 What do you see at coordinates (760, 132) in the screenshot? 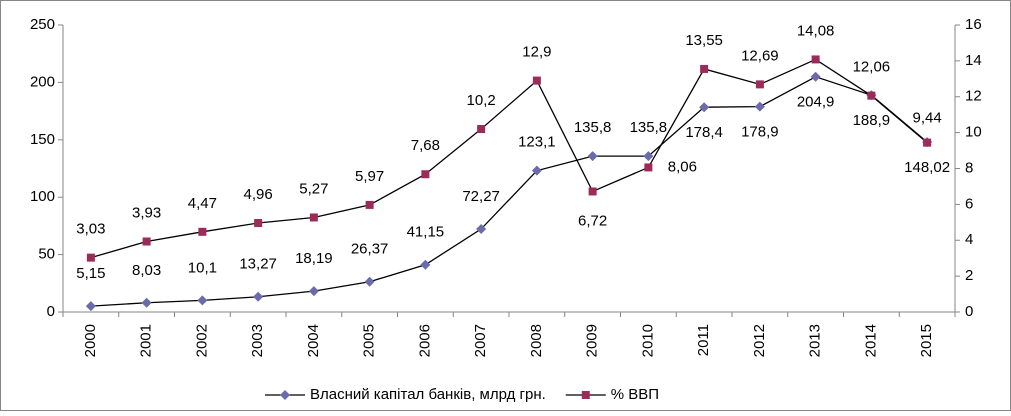
I see `data-label: 178,9` at bounding box center [760, 132].